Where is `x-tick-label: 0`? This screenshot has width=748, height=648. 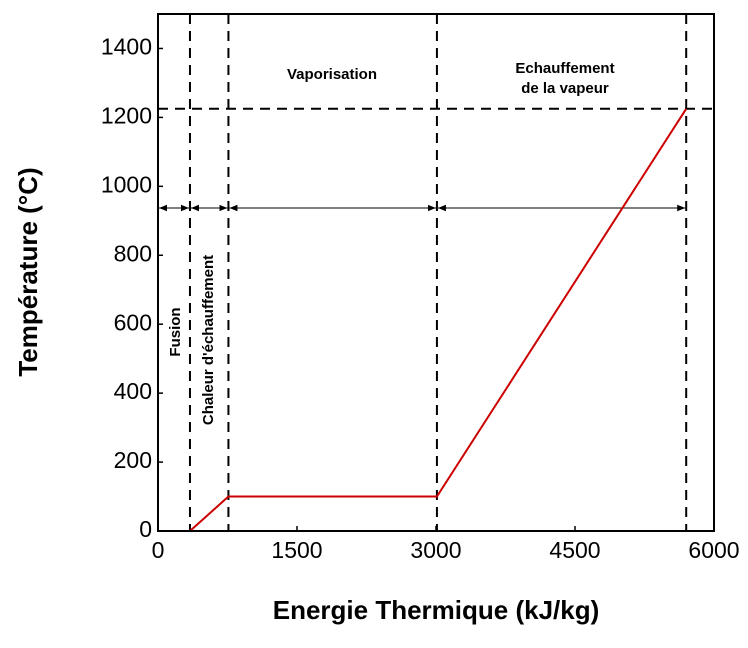 x-tick-label: 0 is located at coordinates (158, 550).